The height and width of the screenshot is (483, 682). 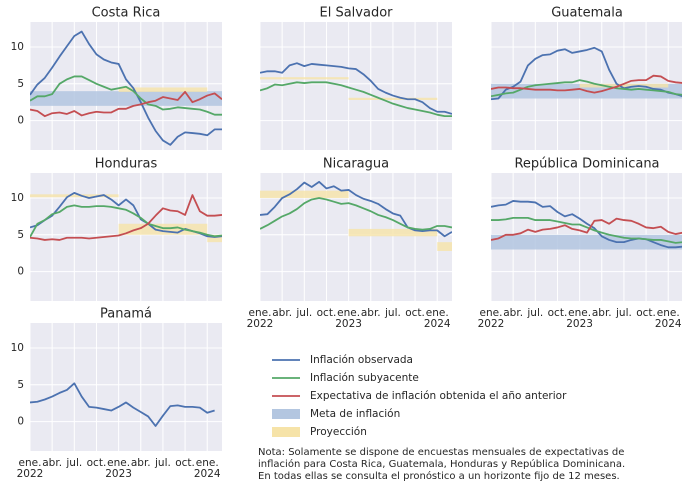 What do you see at coordinates (126, 314) in the screenshot?
I see `panel-title: Panamá` at bounding box center [126, 314].